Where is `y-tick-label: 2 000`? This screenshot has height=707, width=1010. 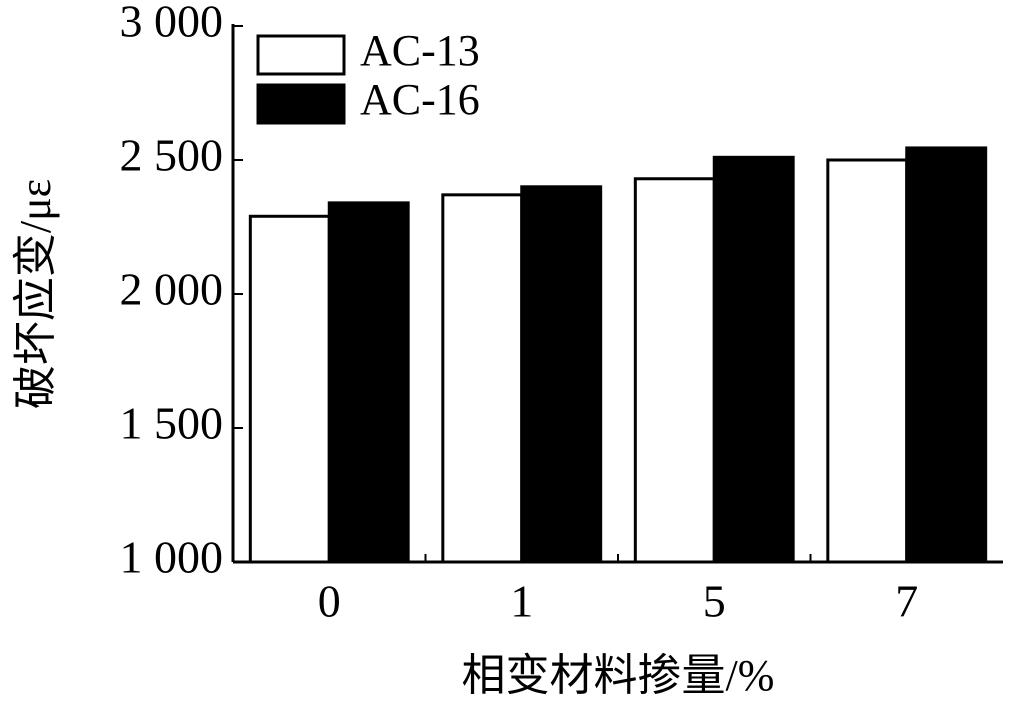 y-tick-label: 2 000 is located at coordinates (172, 289).